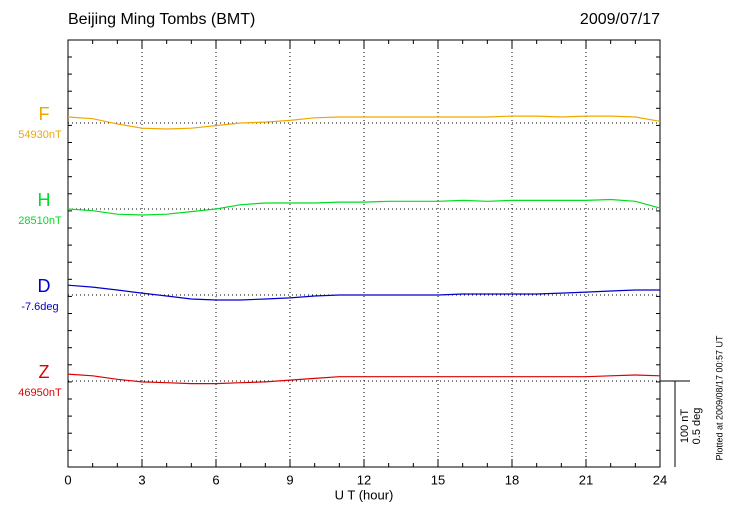 This screenshot has height=520, width=730. Describe the element at coordinates (620, 19) in the screenshot. I see `chart-date: 2009/07/17` at that location.